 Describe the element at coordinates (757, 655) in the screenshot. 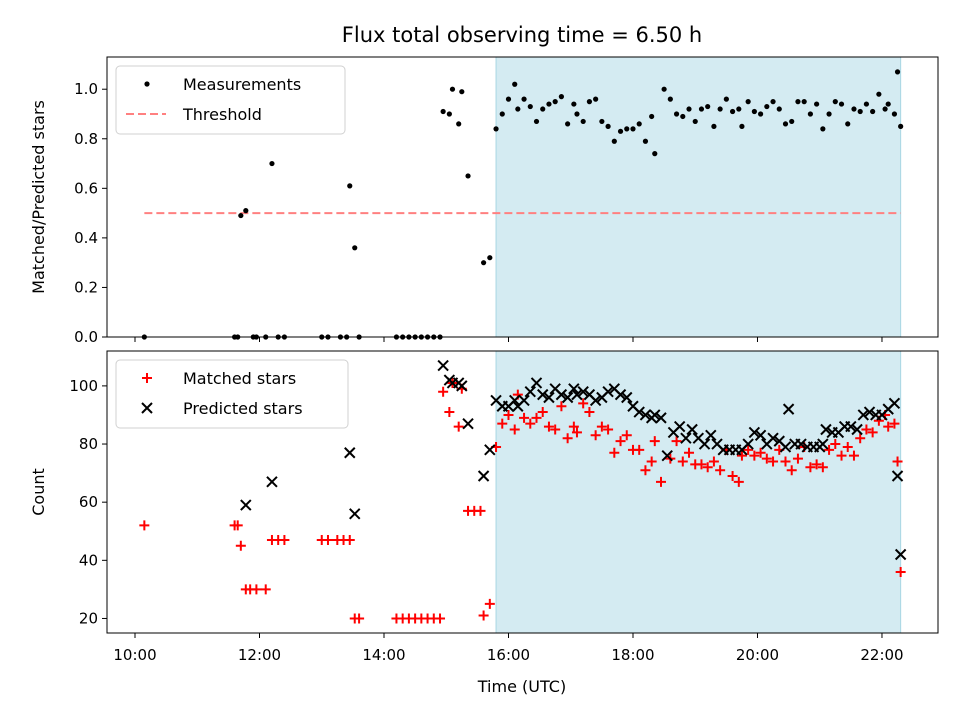

I see `x-tick-label: 20:00` at that location.